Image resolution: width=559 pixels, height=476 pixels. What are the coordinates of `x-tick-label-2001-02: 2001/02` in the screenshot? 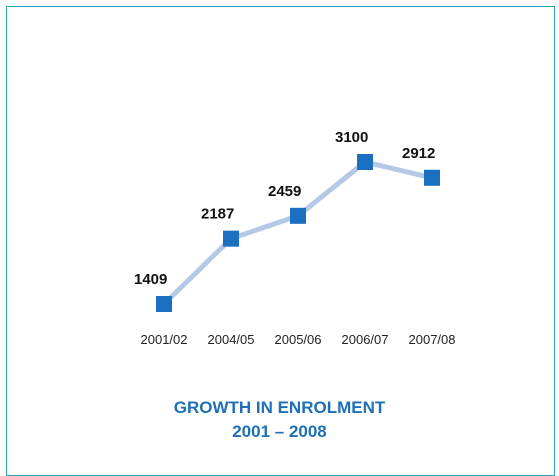 It's located at (164, 339).